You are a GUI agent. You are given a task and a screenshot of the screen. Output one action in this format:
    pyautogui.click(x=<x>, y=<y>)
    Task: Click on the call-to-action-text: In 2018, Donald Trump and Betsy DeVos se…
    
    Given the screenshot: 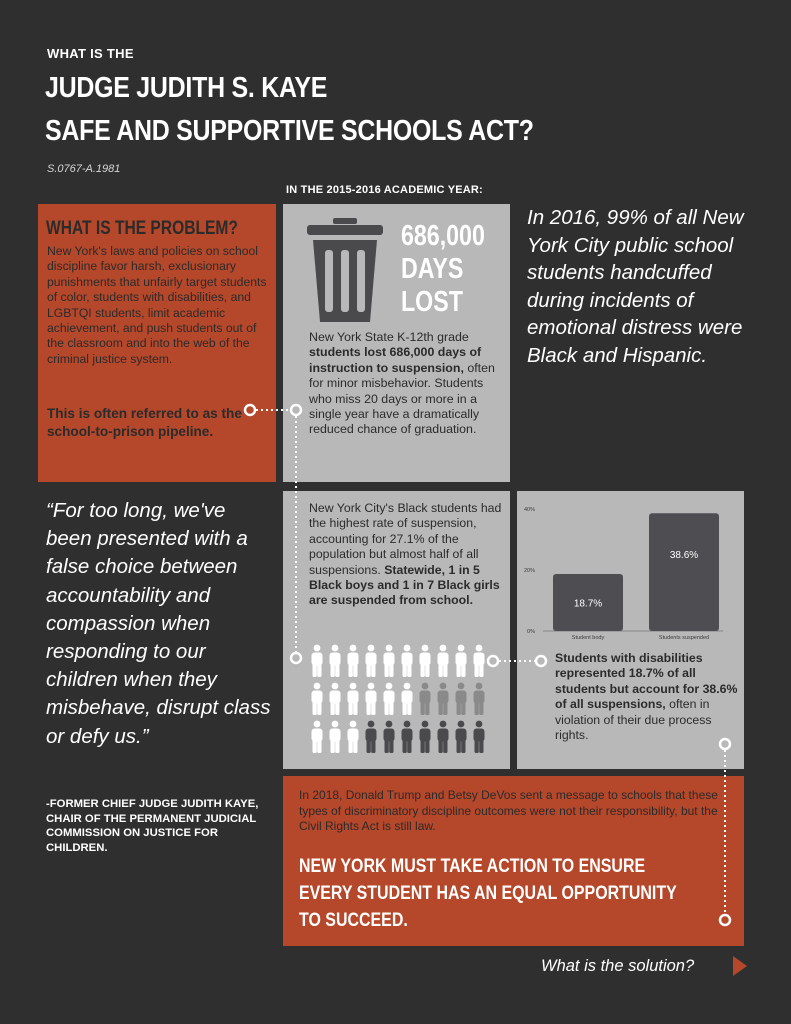 What is the action you would take?
    pyautogui.click(x=508, y=811)
    